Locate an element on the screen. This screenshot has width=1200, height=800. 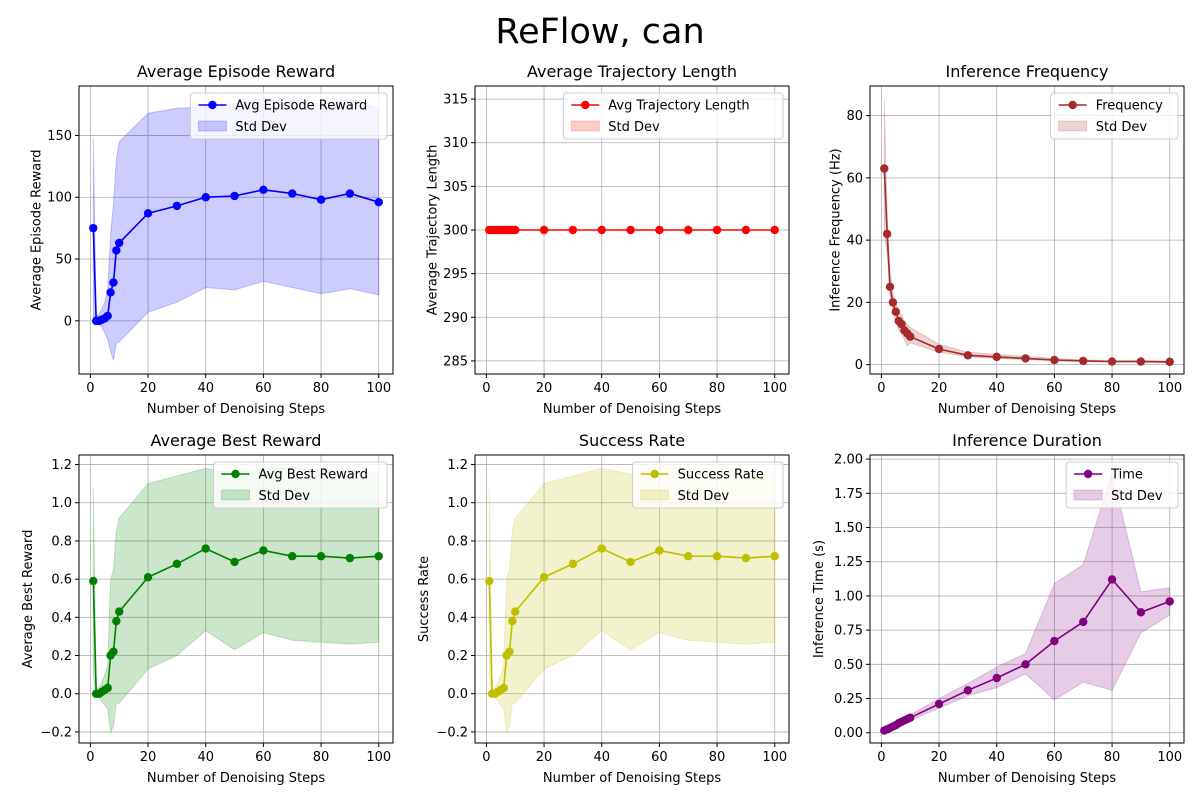
y-axis-label: Average Episode Reward is located at coordinates (36, 229).